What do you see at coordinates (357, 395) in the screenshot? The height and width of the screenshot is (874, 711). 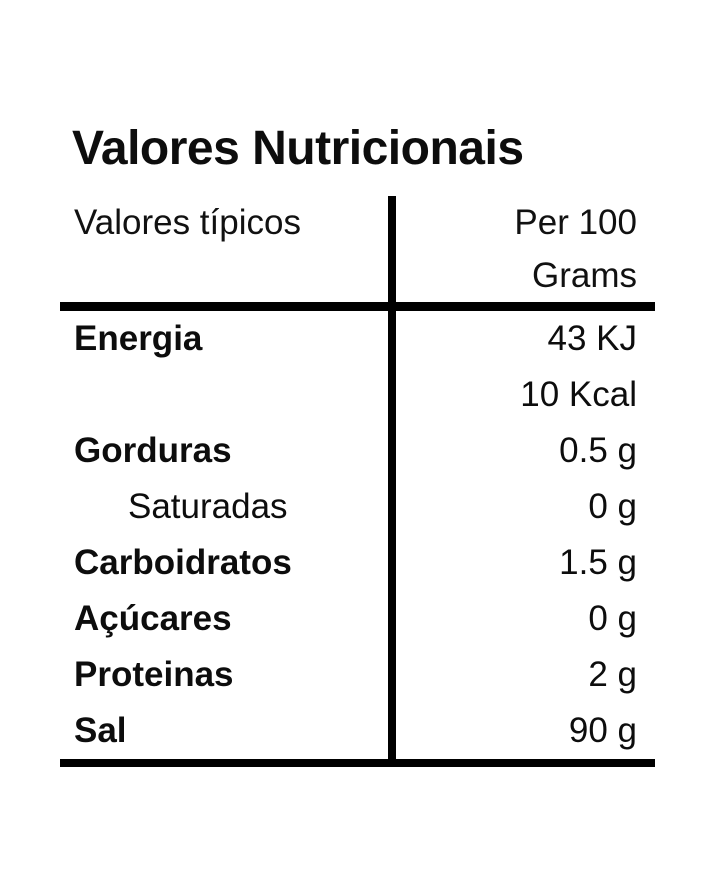 I see `table-row-energia-kcal: 10 Kcal` at bounding box center [357, 395].